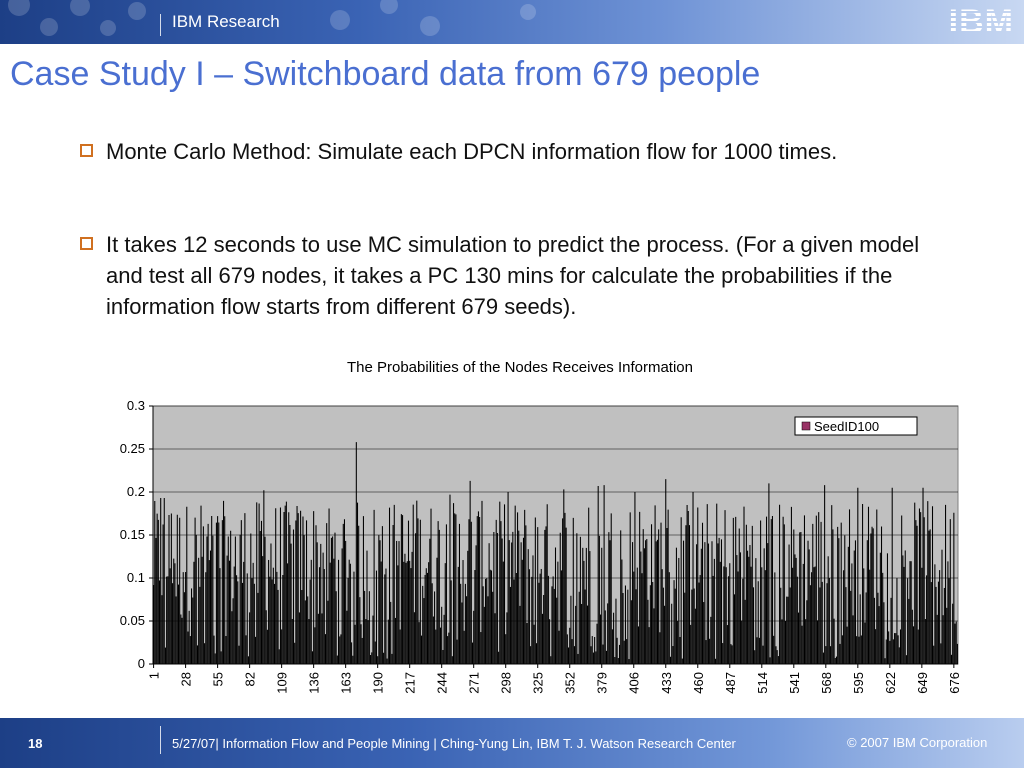 The image size is (1024, 768). What do you see at coordinates (136, 405) in the screenshot?
I see `y-tick-label: 0.3` at bounding box center [136, 405].